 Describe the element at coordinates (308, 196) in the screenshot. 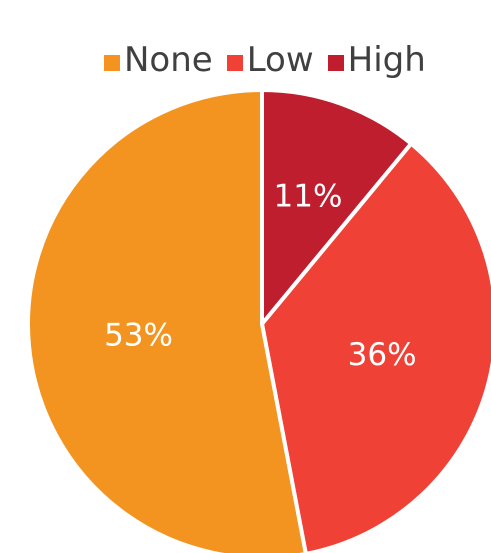

I see `pie-label-high: 11%` at that location.